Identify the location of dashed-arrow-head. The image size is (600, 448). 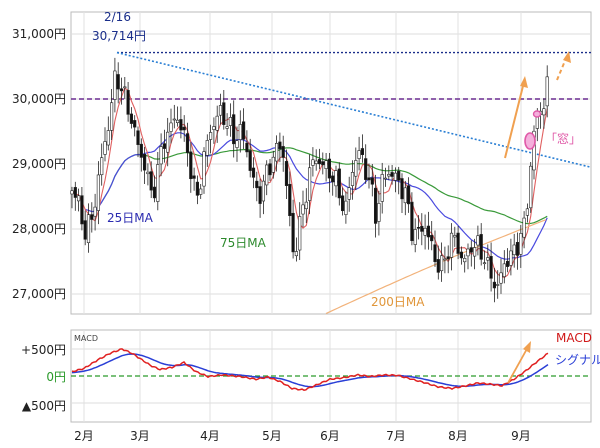
(567, 57).